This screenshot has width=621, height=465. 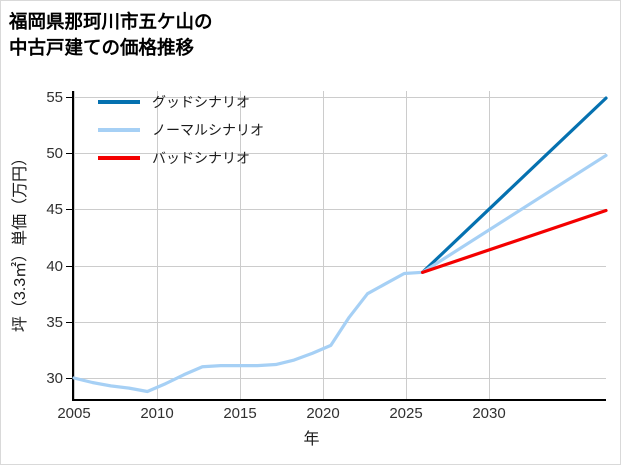 I want to click on legend-item-normal: ノーマルシナリオ, so click(x=181, y=130).